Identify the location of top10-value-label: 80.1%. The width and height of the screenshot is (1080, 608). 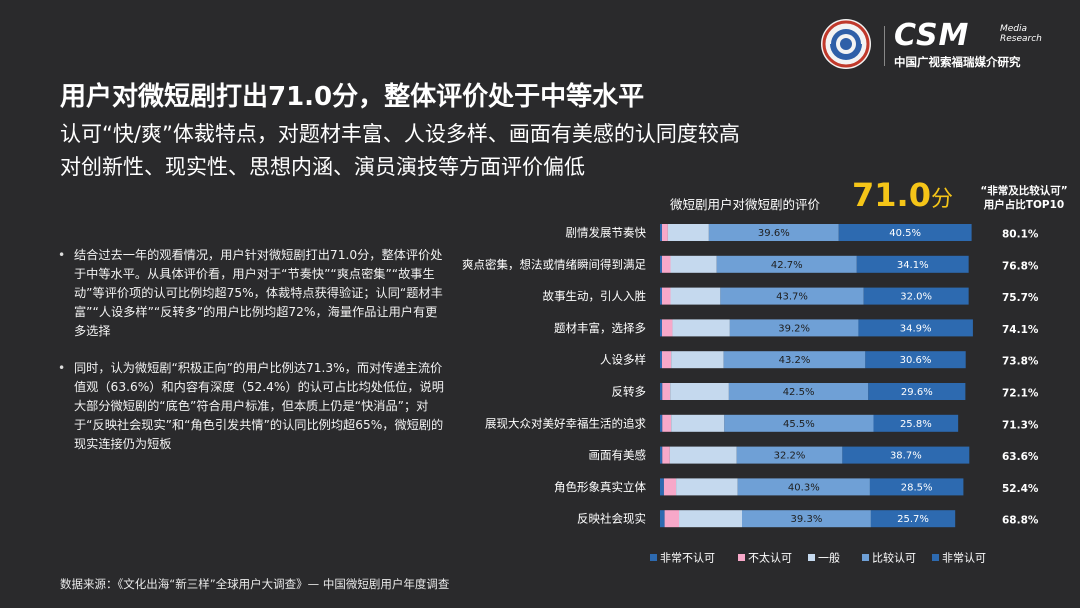
(1020, 235).